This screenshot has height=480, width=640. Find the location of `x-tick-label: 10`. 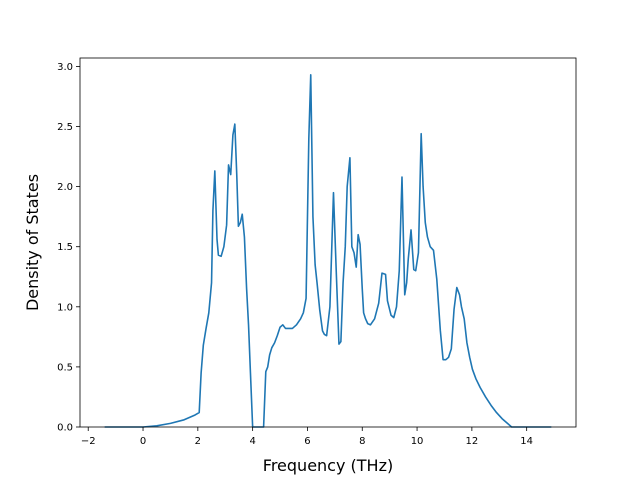

x-tick-label: 10 is located at coordinates (417, 441).